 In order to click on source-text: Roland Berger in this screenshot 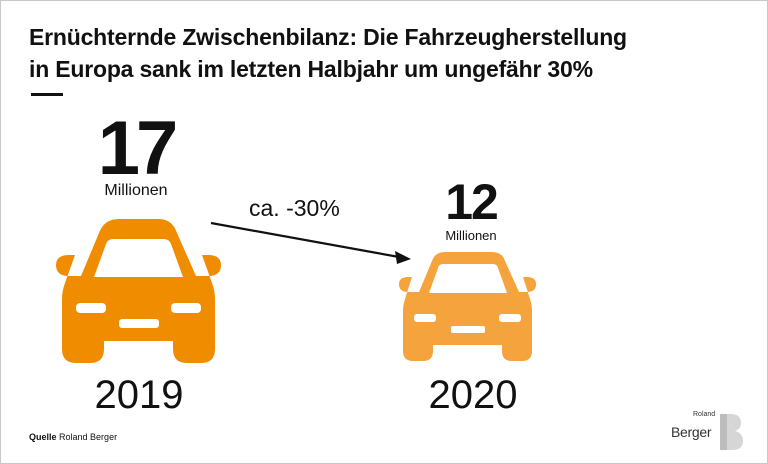, I will do `click(88, 437)`.